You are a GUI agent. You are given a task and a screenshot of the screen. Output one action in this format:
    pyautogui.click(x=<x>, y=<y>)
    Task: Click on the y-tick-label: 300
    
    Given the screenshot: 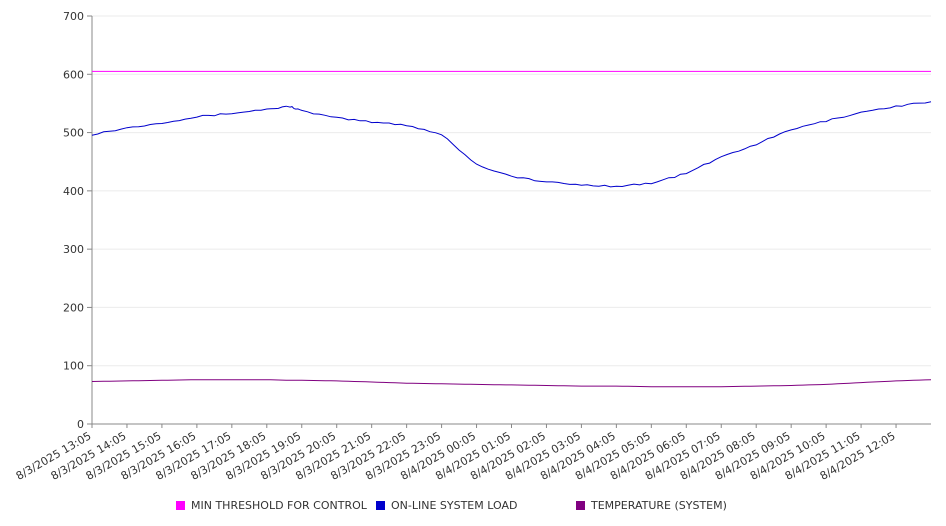 What is the action you would take?
    pyautogui.click(x=73, y=249)
    